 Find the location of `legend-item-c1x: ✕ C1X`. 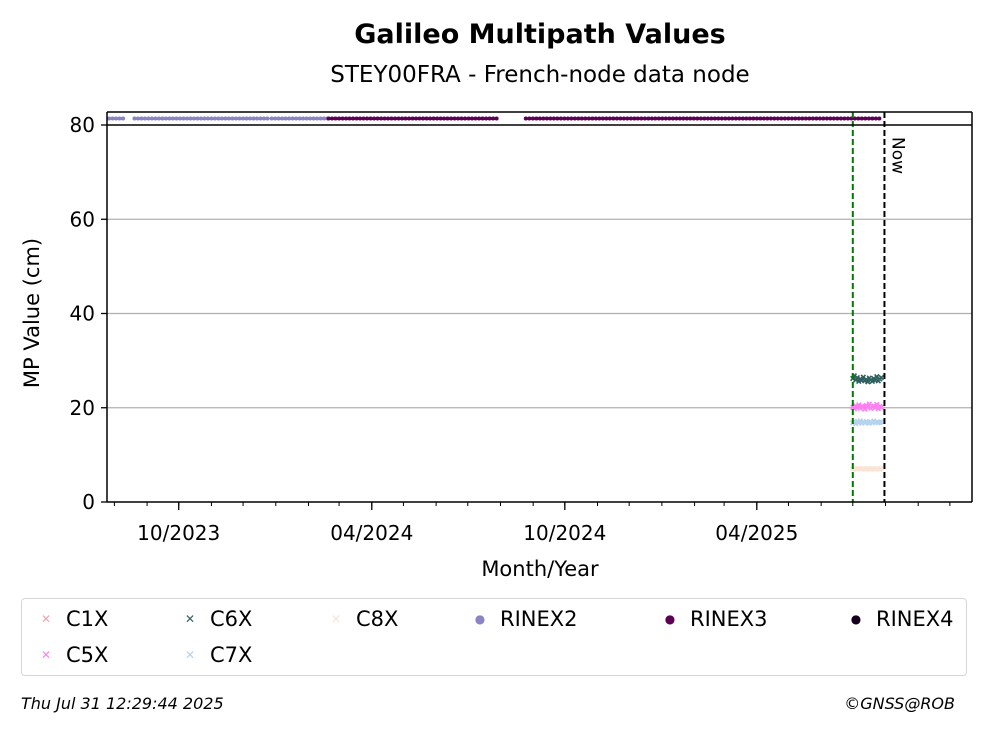

legend-item-c1x: ✕ C1X is located at coordinates (73, 619).